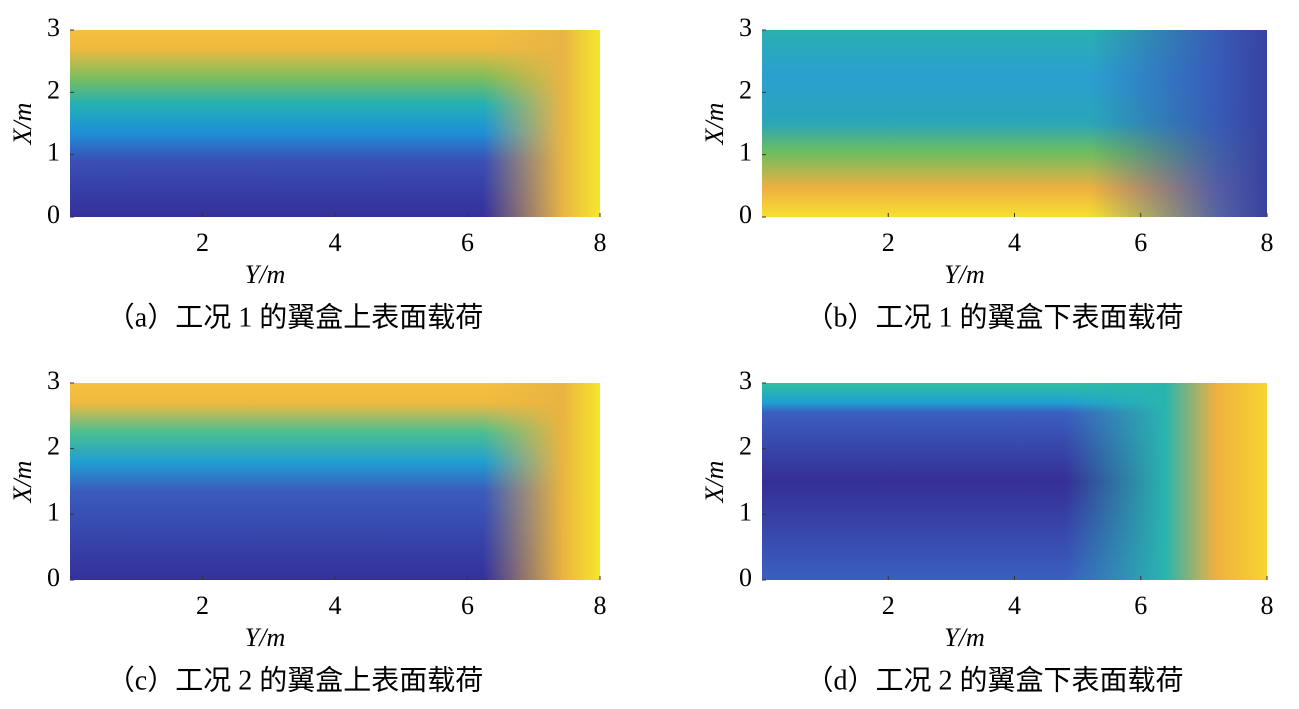  I want to click on panel-caption: （c）工况 2 的翼盒上表面载荷, so click(295, 680).